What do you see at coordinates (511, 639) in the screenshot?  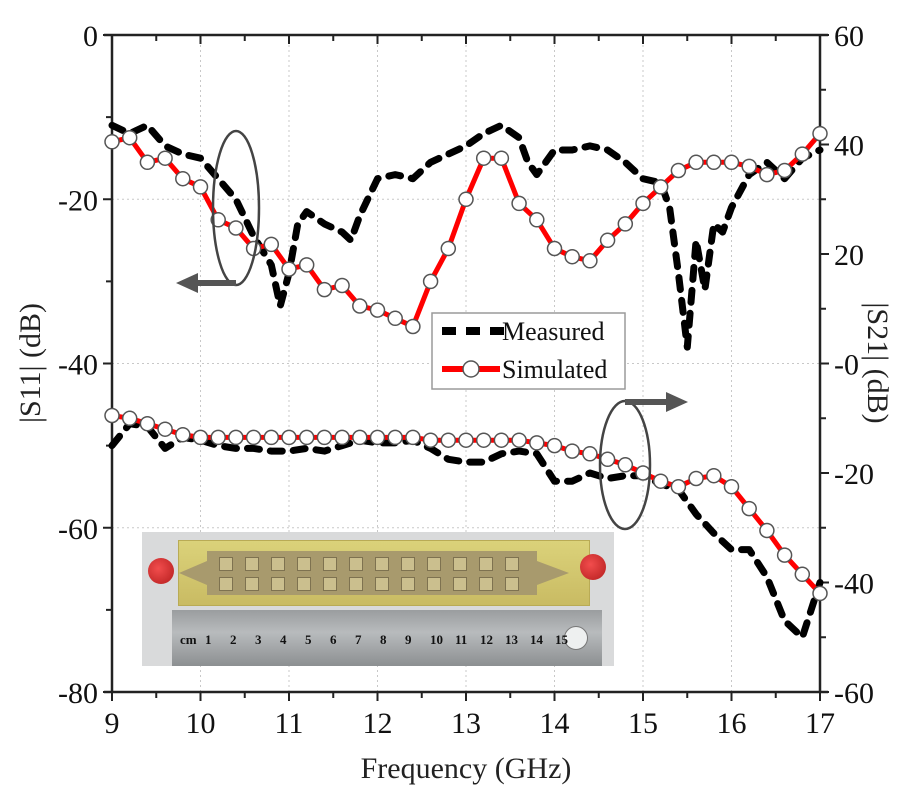 I see `ruler-label: 13` at bounding box center [511, 639].